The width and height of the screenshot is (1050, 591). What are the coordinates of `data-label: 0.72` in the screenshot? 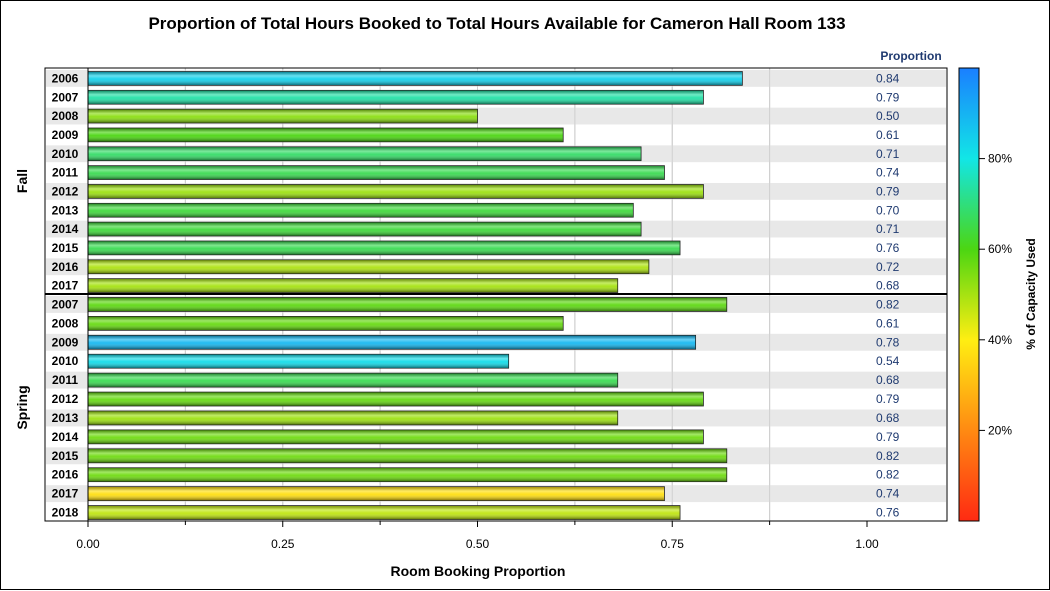 It's located at (888, 267).